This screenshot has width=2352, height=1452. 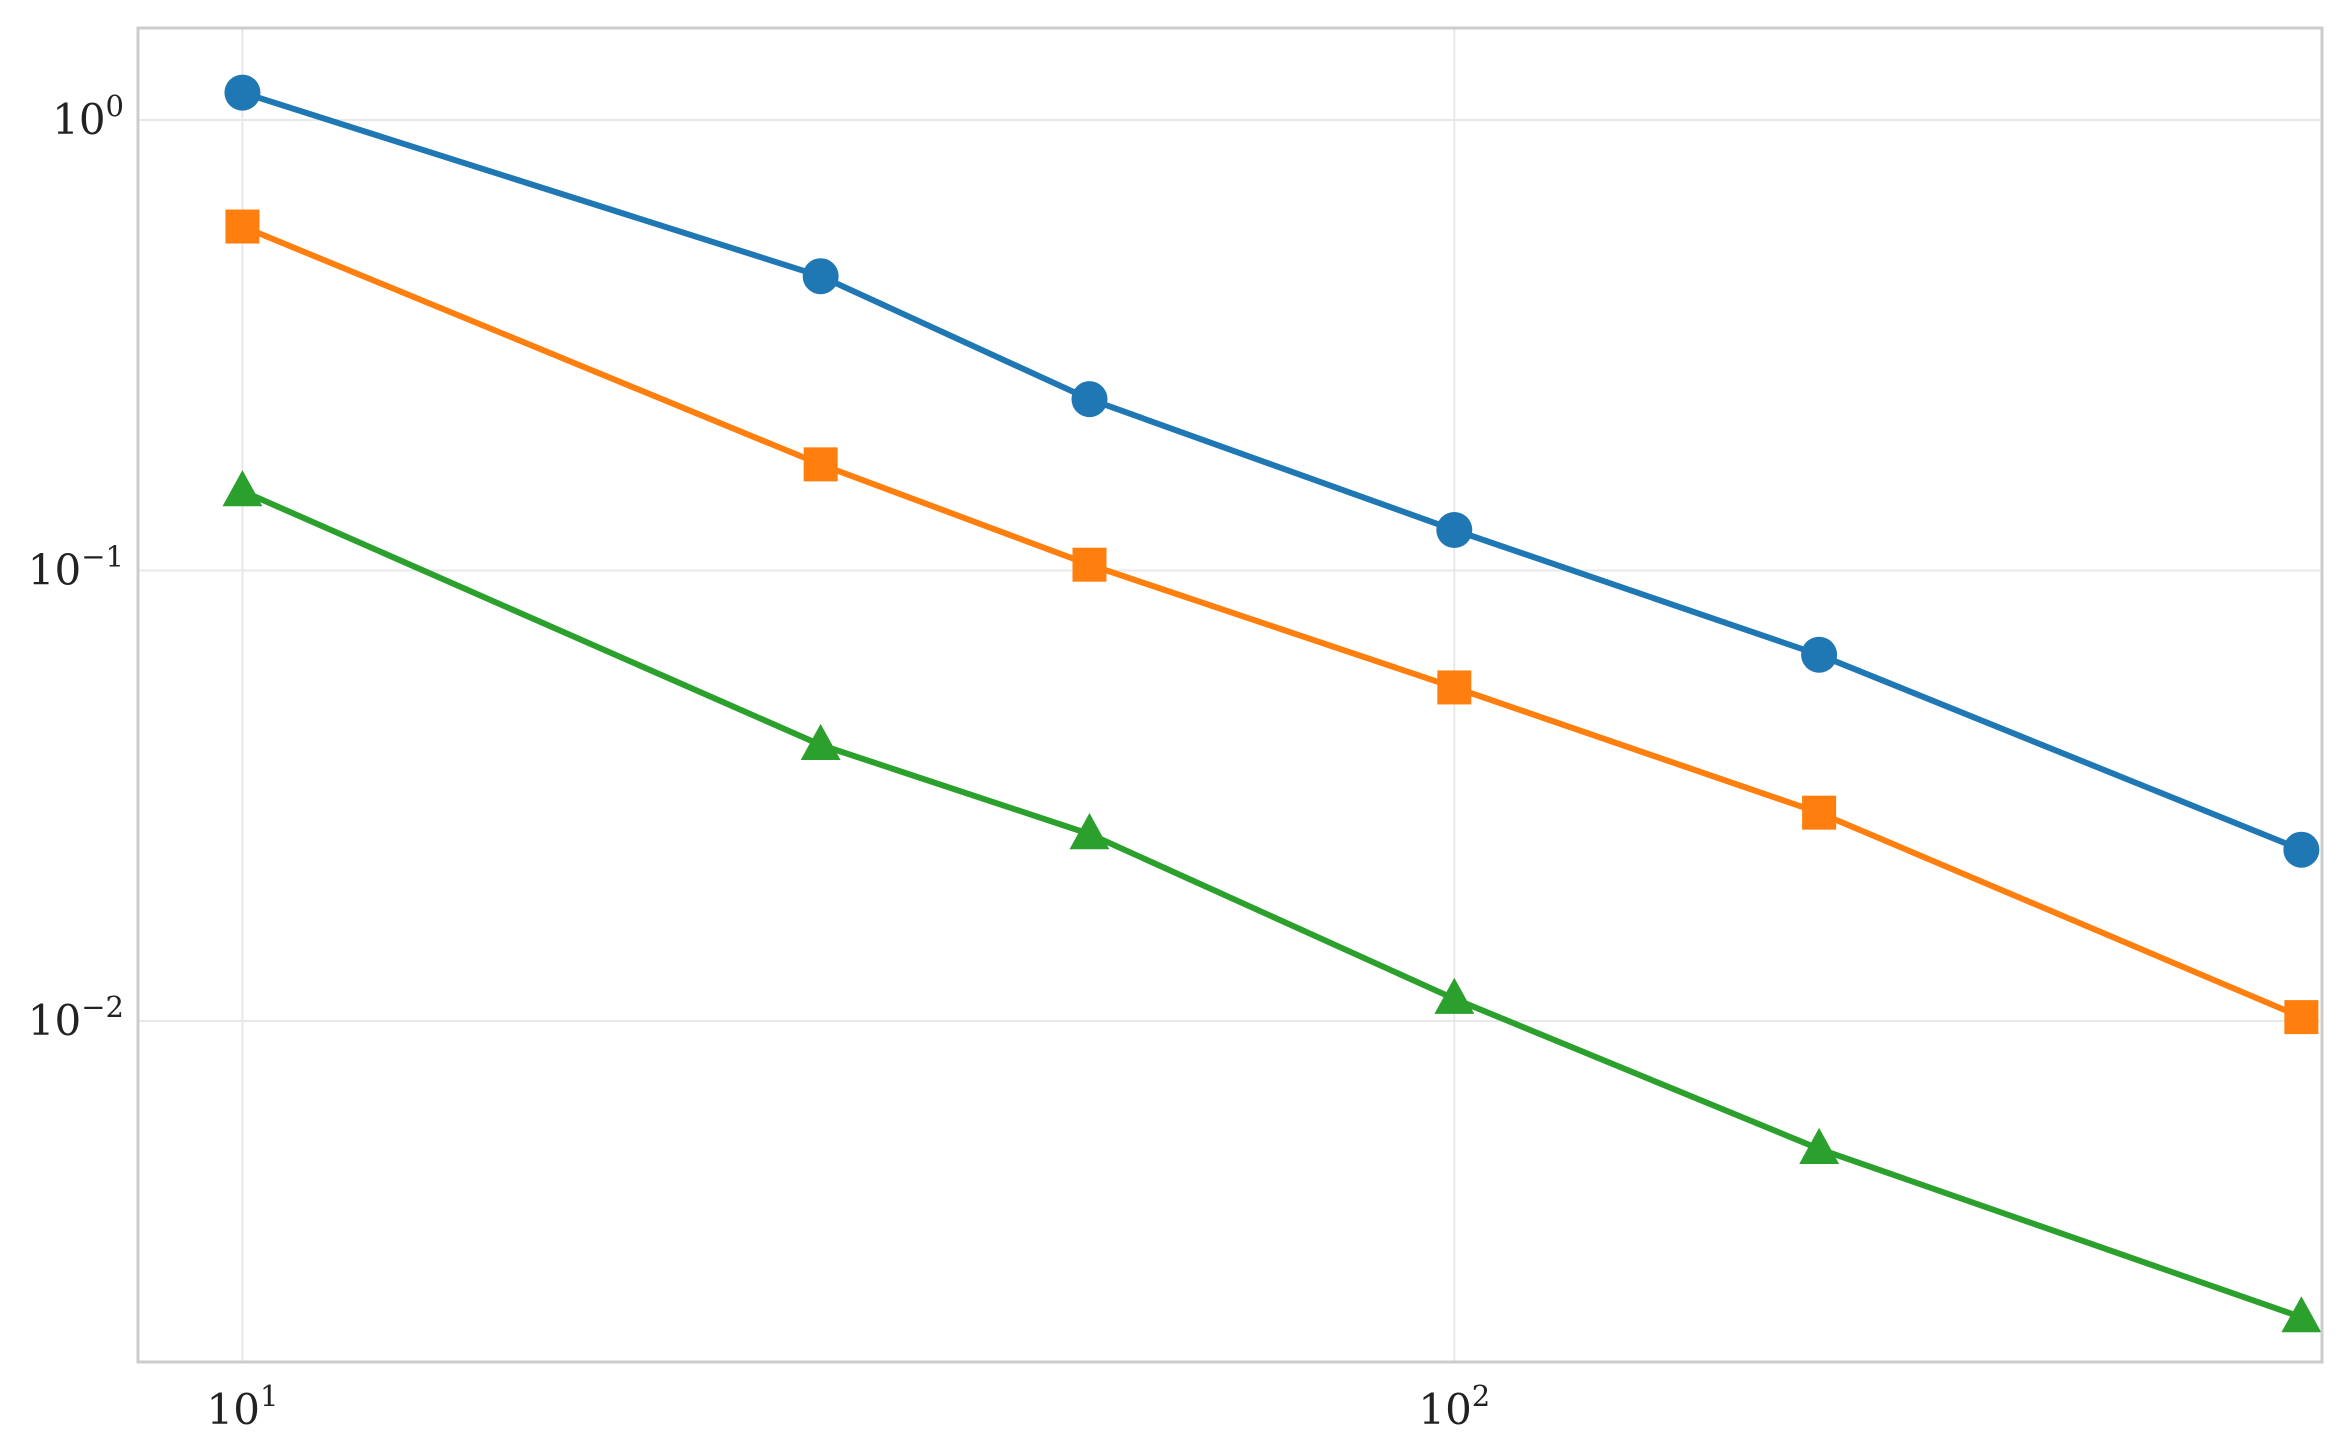 I want to click on y-tick-label: 10⁻¹, so click(x=76, y=566).